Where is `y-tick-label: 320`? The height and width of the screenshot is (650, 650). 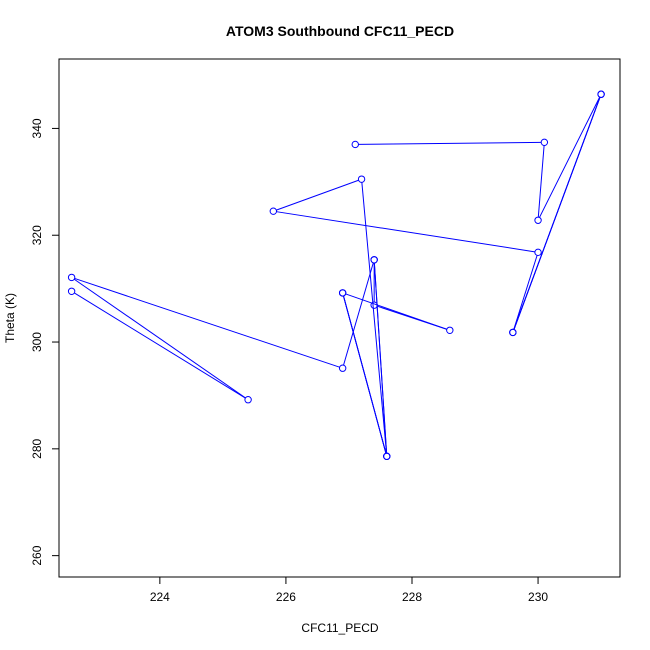 y-tick-label: 320 is located at coordinates (37, 235).